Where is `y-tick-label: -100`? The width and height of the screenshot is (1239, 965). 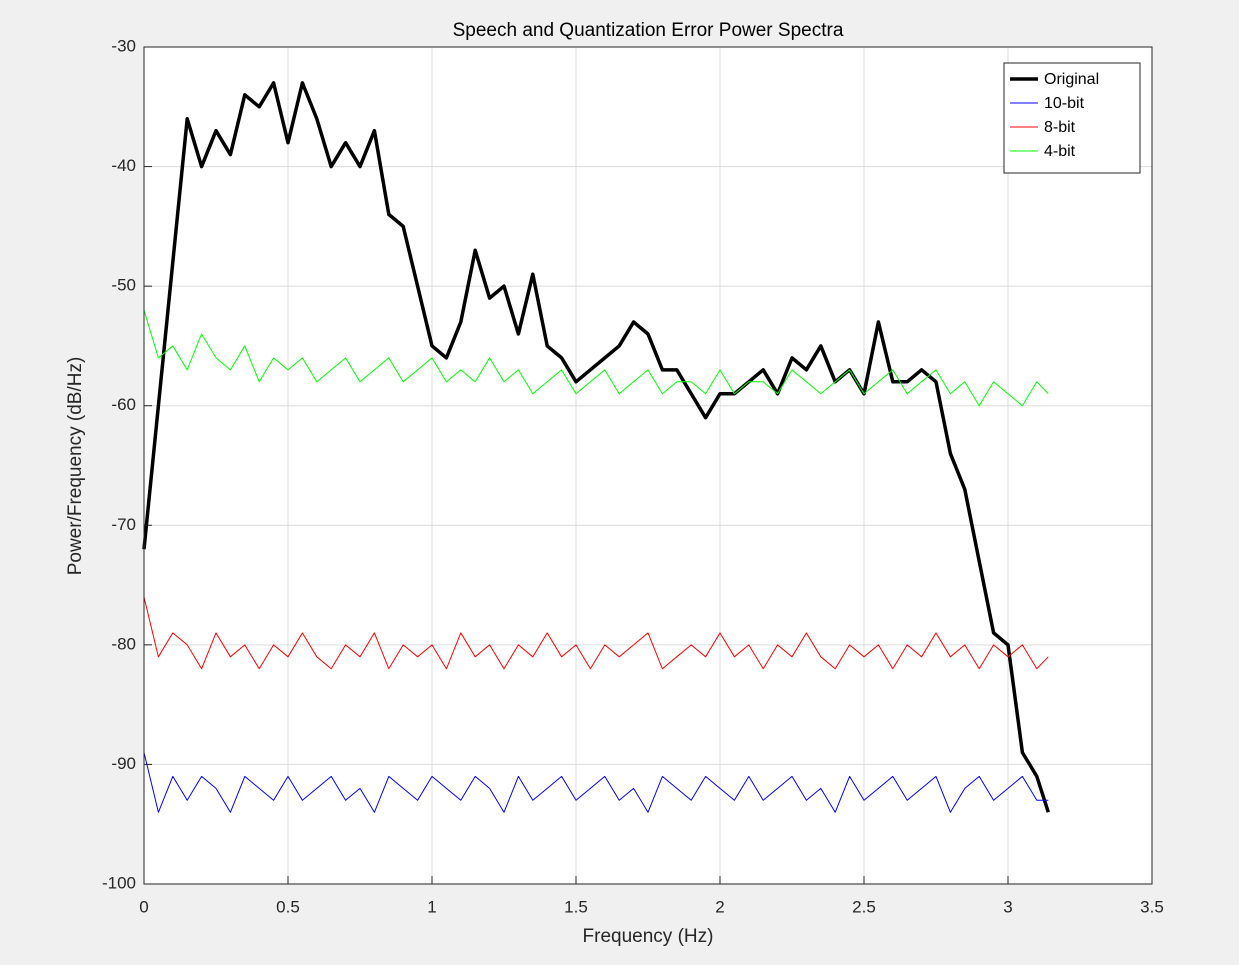 y-tick-label: -100 is located at coordinates (119, 882).